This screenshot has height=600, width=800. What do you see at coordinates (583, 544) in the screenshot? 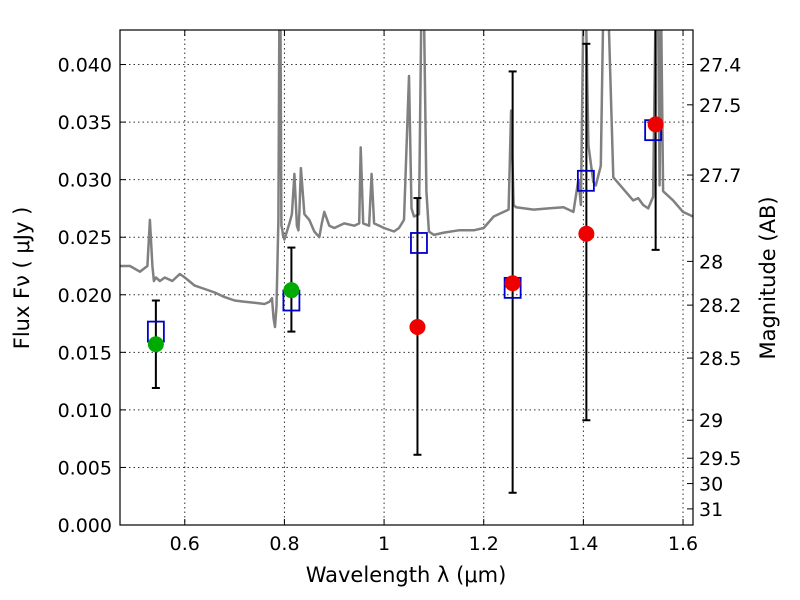
I see `x-tick-label: 1.4` at bounding box center [583, 544].